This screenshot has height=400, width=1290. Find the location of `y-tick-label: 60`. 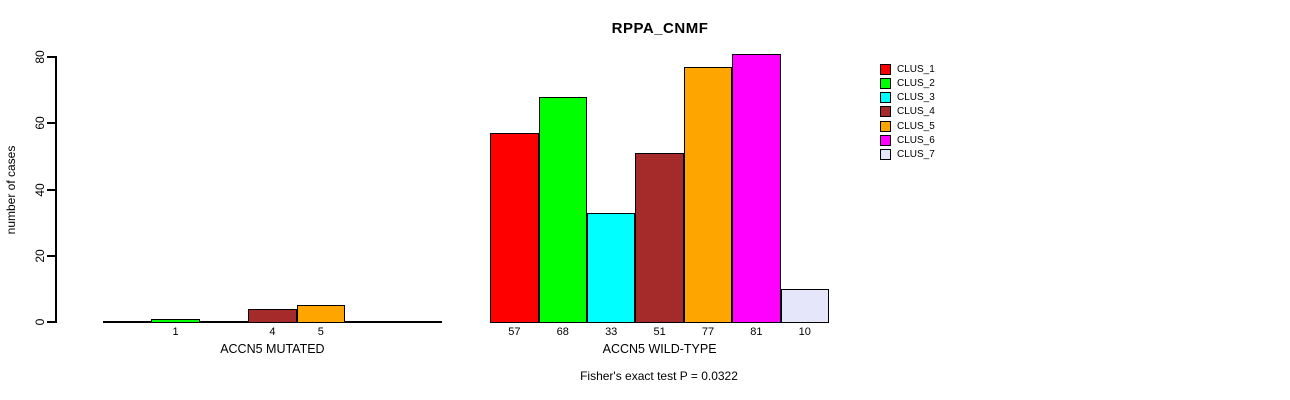

y-tick-label: 60 is located at coordinates (40, 123).